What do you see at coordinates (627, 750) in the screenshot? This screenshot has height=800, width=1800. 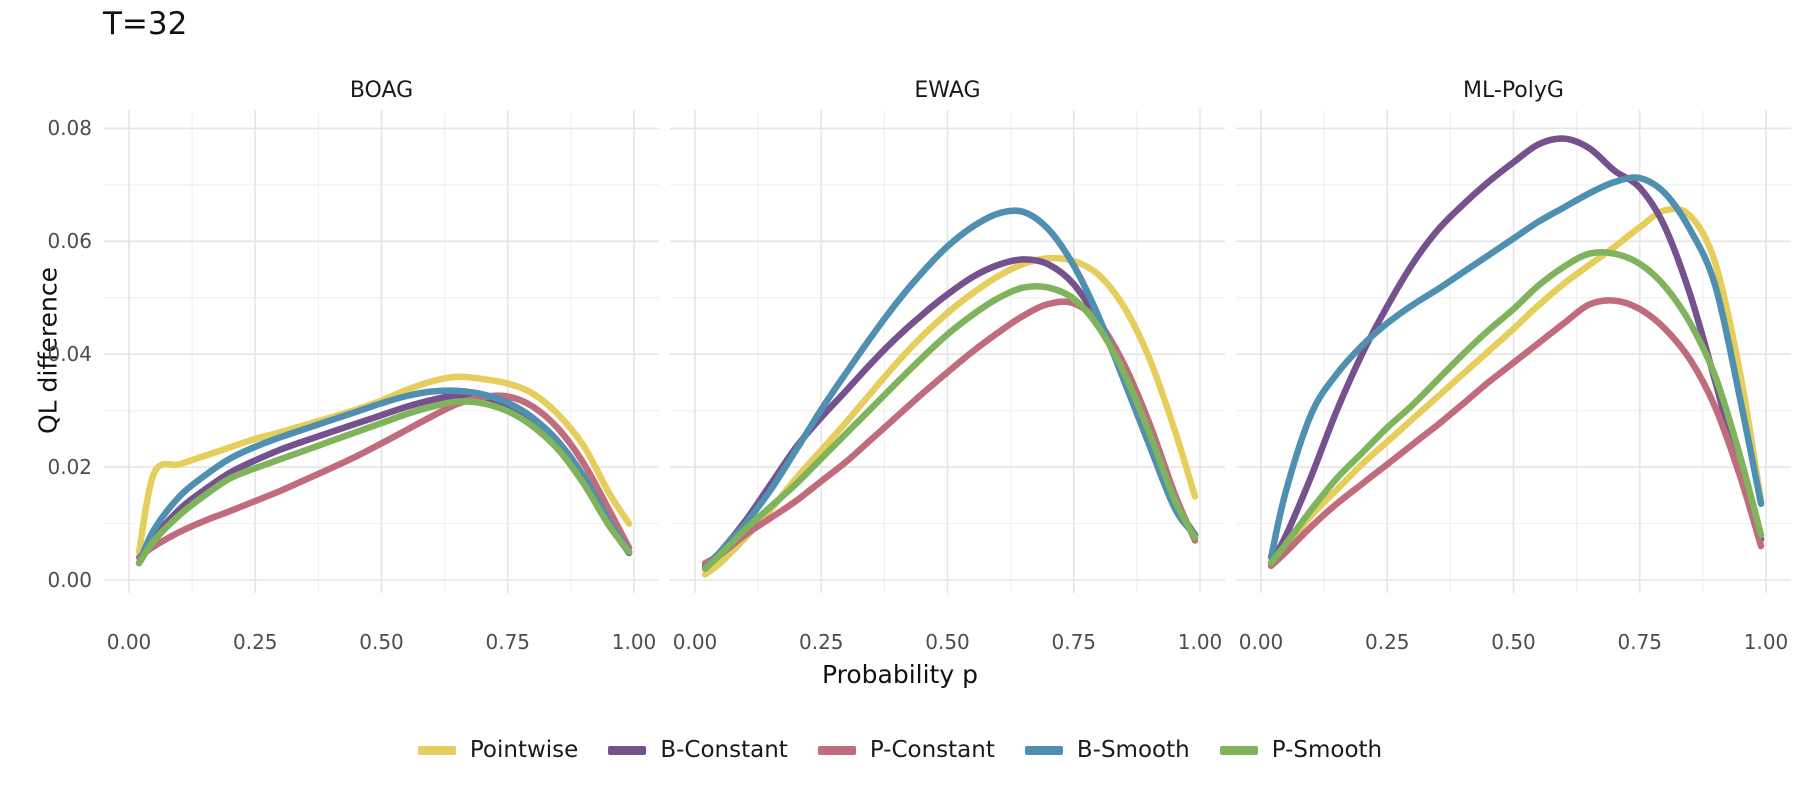 I see `legend-swatch-B-Constant` at bounding box center [627, 750].